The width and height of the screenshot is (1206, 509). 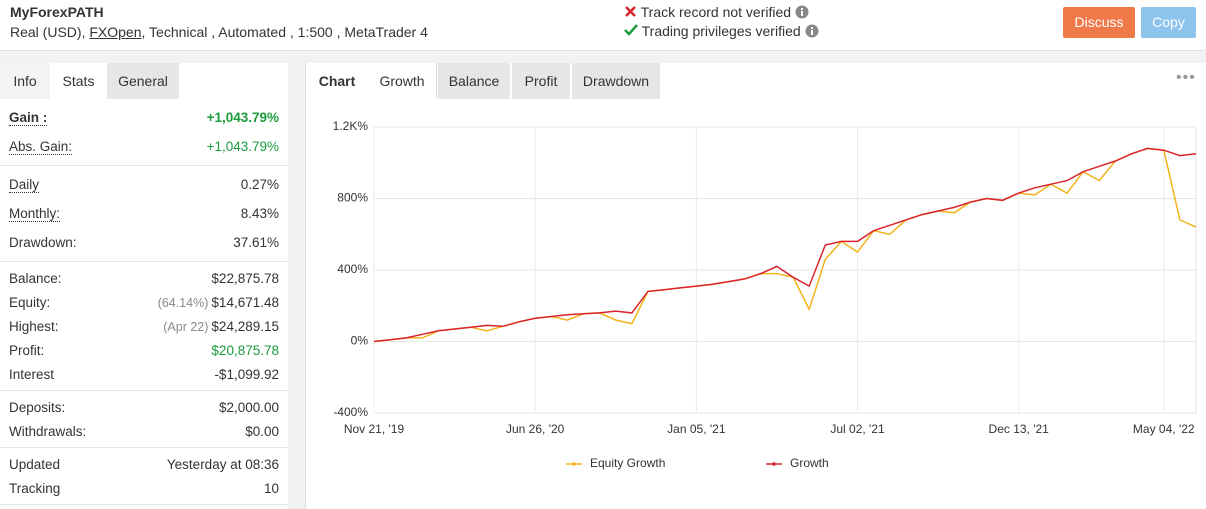 I want to click on stat-label: Tracking, so click(x=35, y=488).